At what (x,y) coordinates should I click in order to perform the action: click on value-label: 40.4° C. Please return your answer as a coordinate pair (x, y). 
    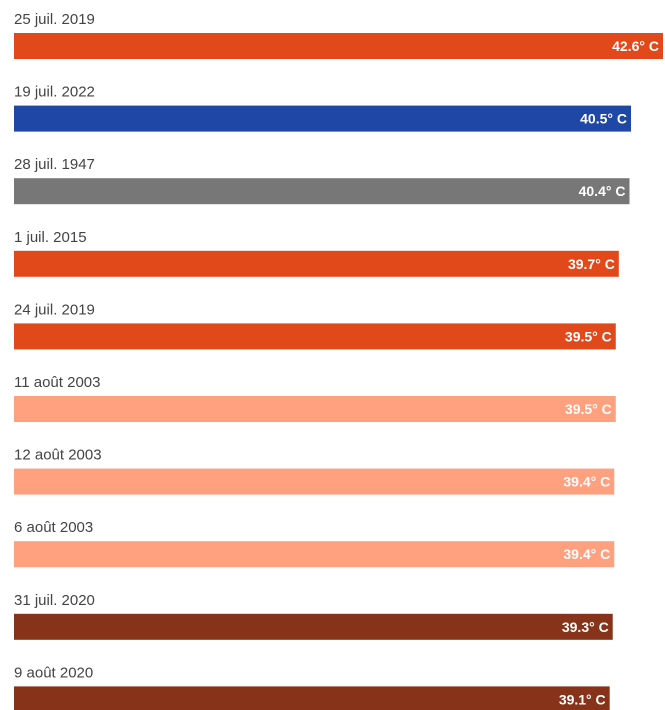
    Looking at the image, I should click on (602, 191).